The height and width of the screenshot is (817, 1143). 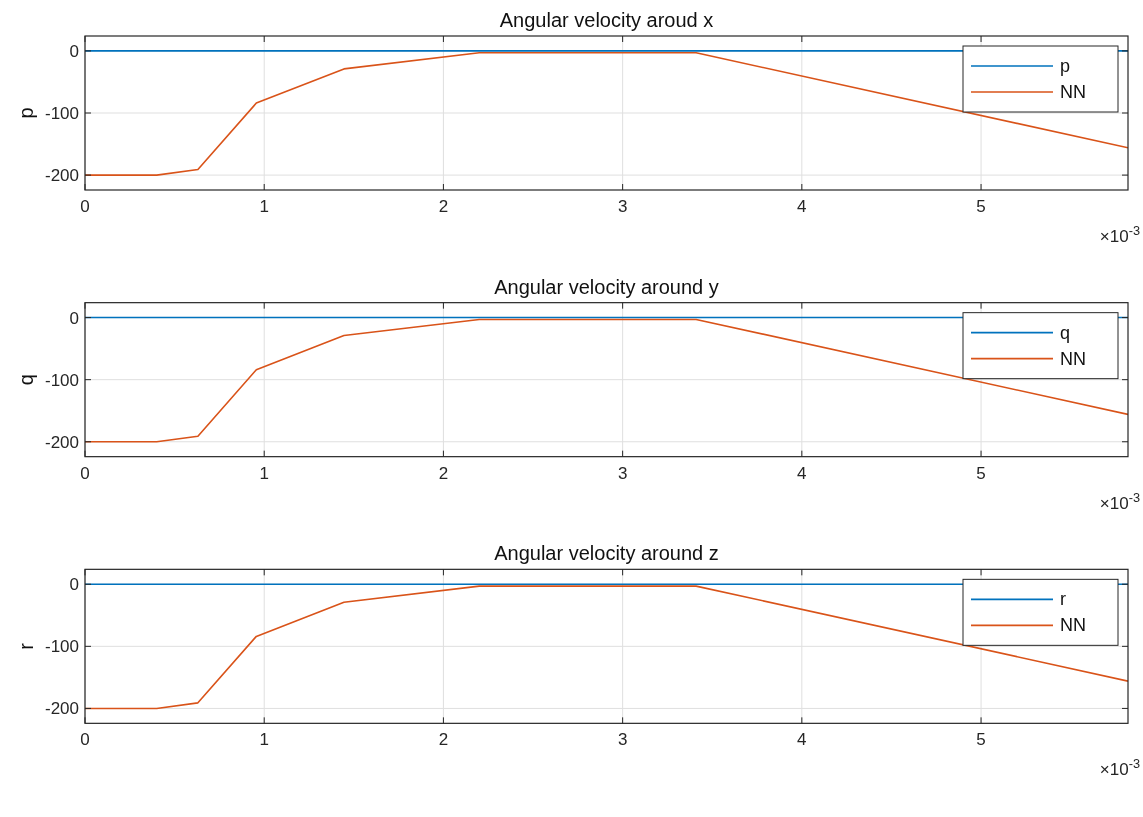 I want to click on line-series, so click(x=606, y=380).